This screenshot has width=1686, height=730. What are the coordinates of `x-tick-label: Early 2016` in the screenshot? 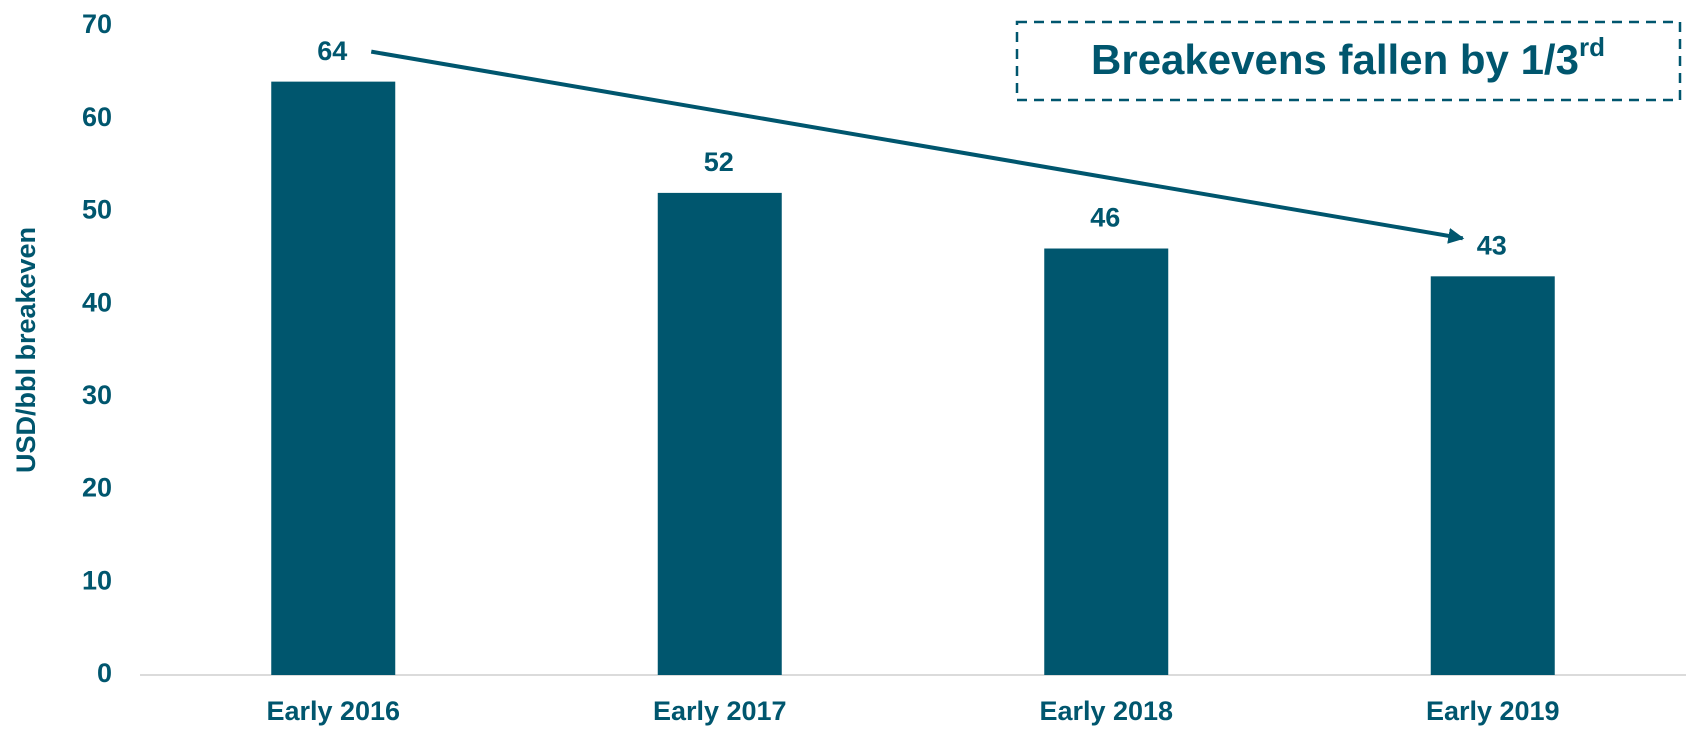 It's located at (333, 711).